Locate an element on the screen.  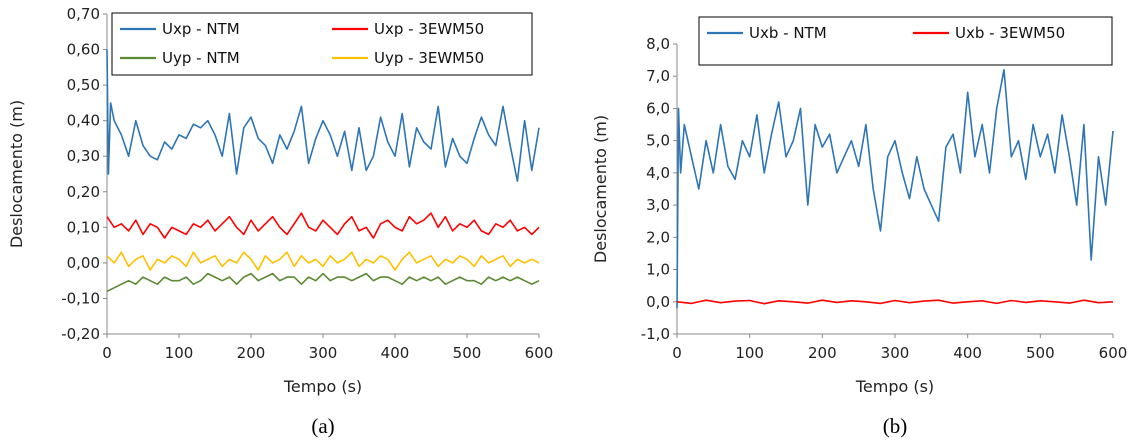
y-tick-label: 2,0 is located at coordinates (658, 237).